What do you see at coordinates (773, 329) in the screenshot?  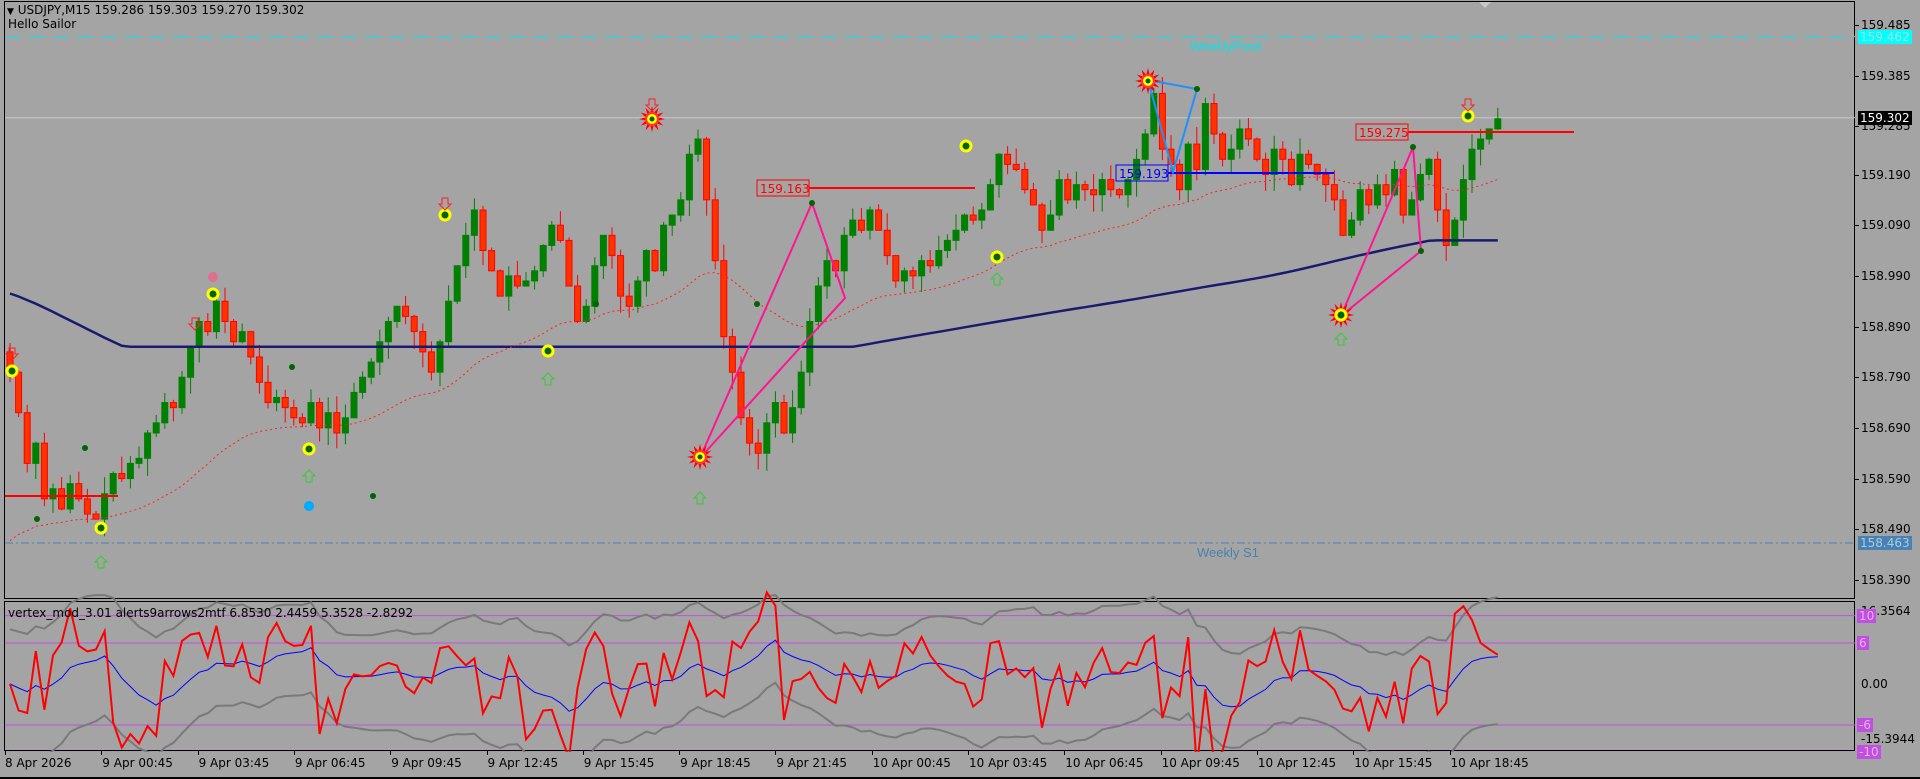 I see `zigzag-pattern` at bounding box center [773, 329].